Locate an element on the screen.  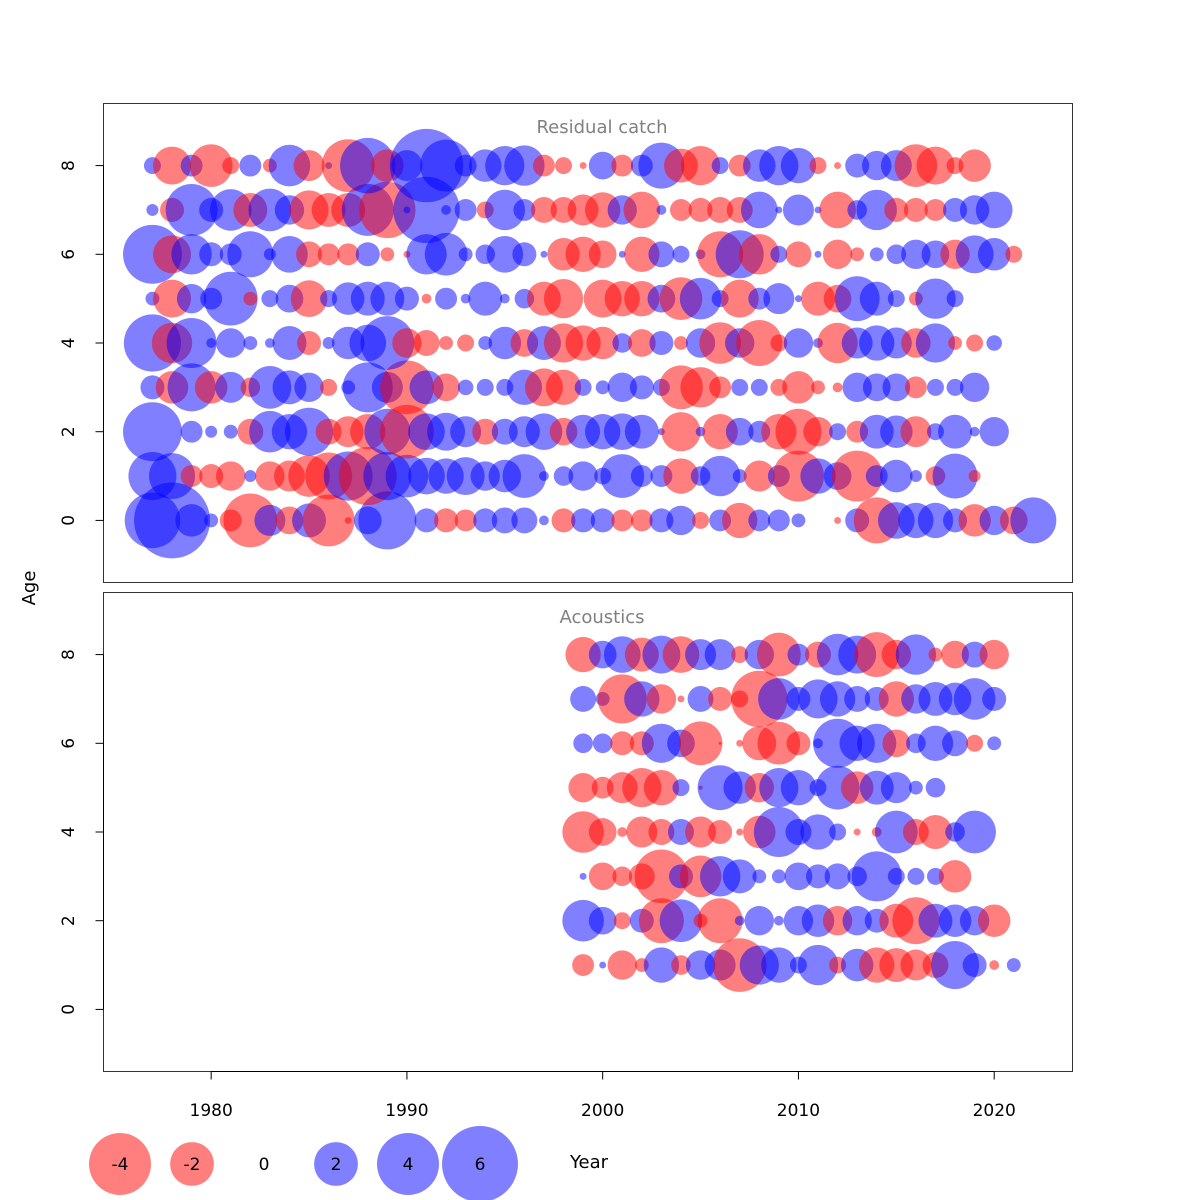
bubble-age0-1996 is located at coordinates (524, 520).